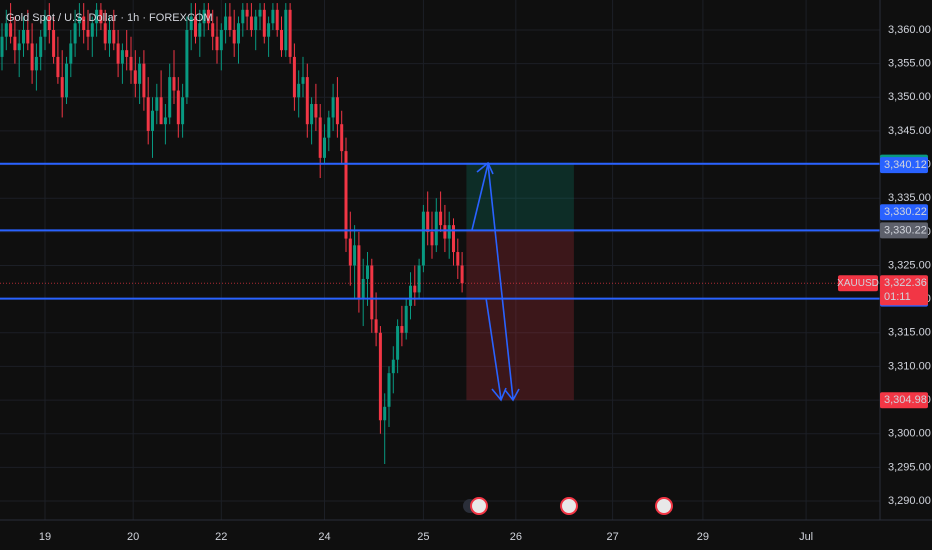  I want to click on y-tick-label: 3,325.00, so click(909, 265).